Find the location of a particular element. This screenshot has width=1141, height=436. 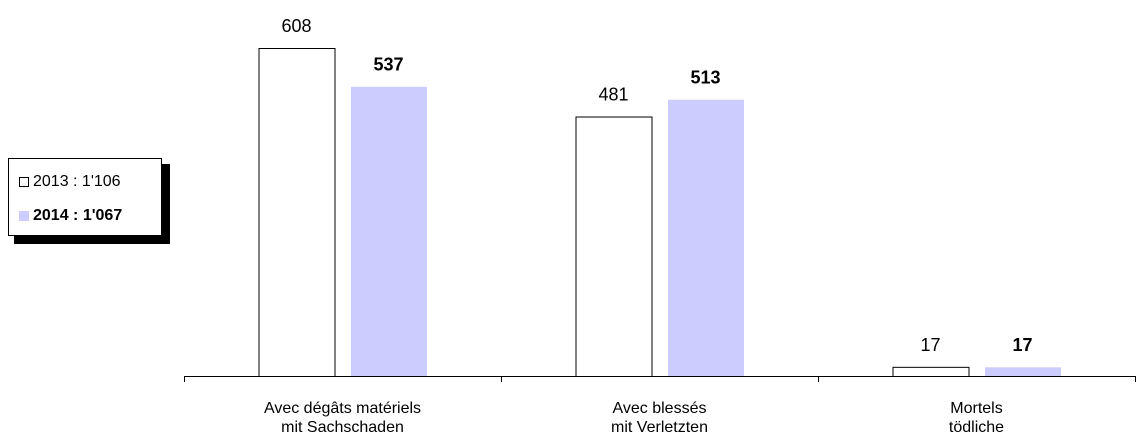

legend-label-2013: 2013 : 1'106 is located at coordinates (77, 181).